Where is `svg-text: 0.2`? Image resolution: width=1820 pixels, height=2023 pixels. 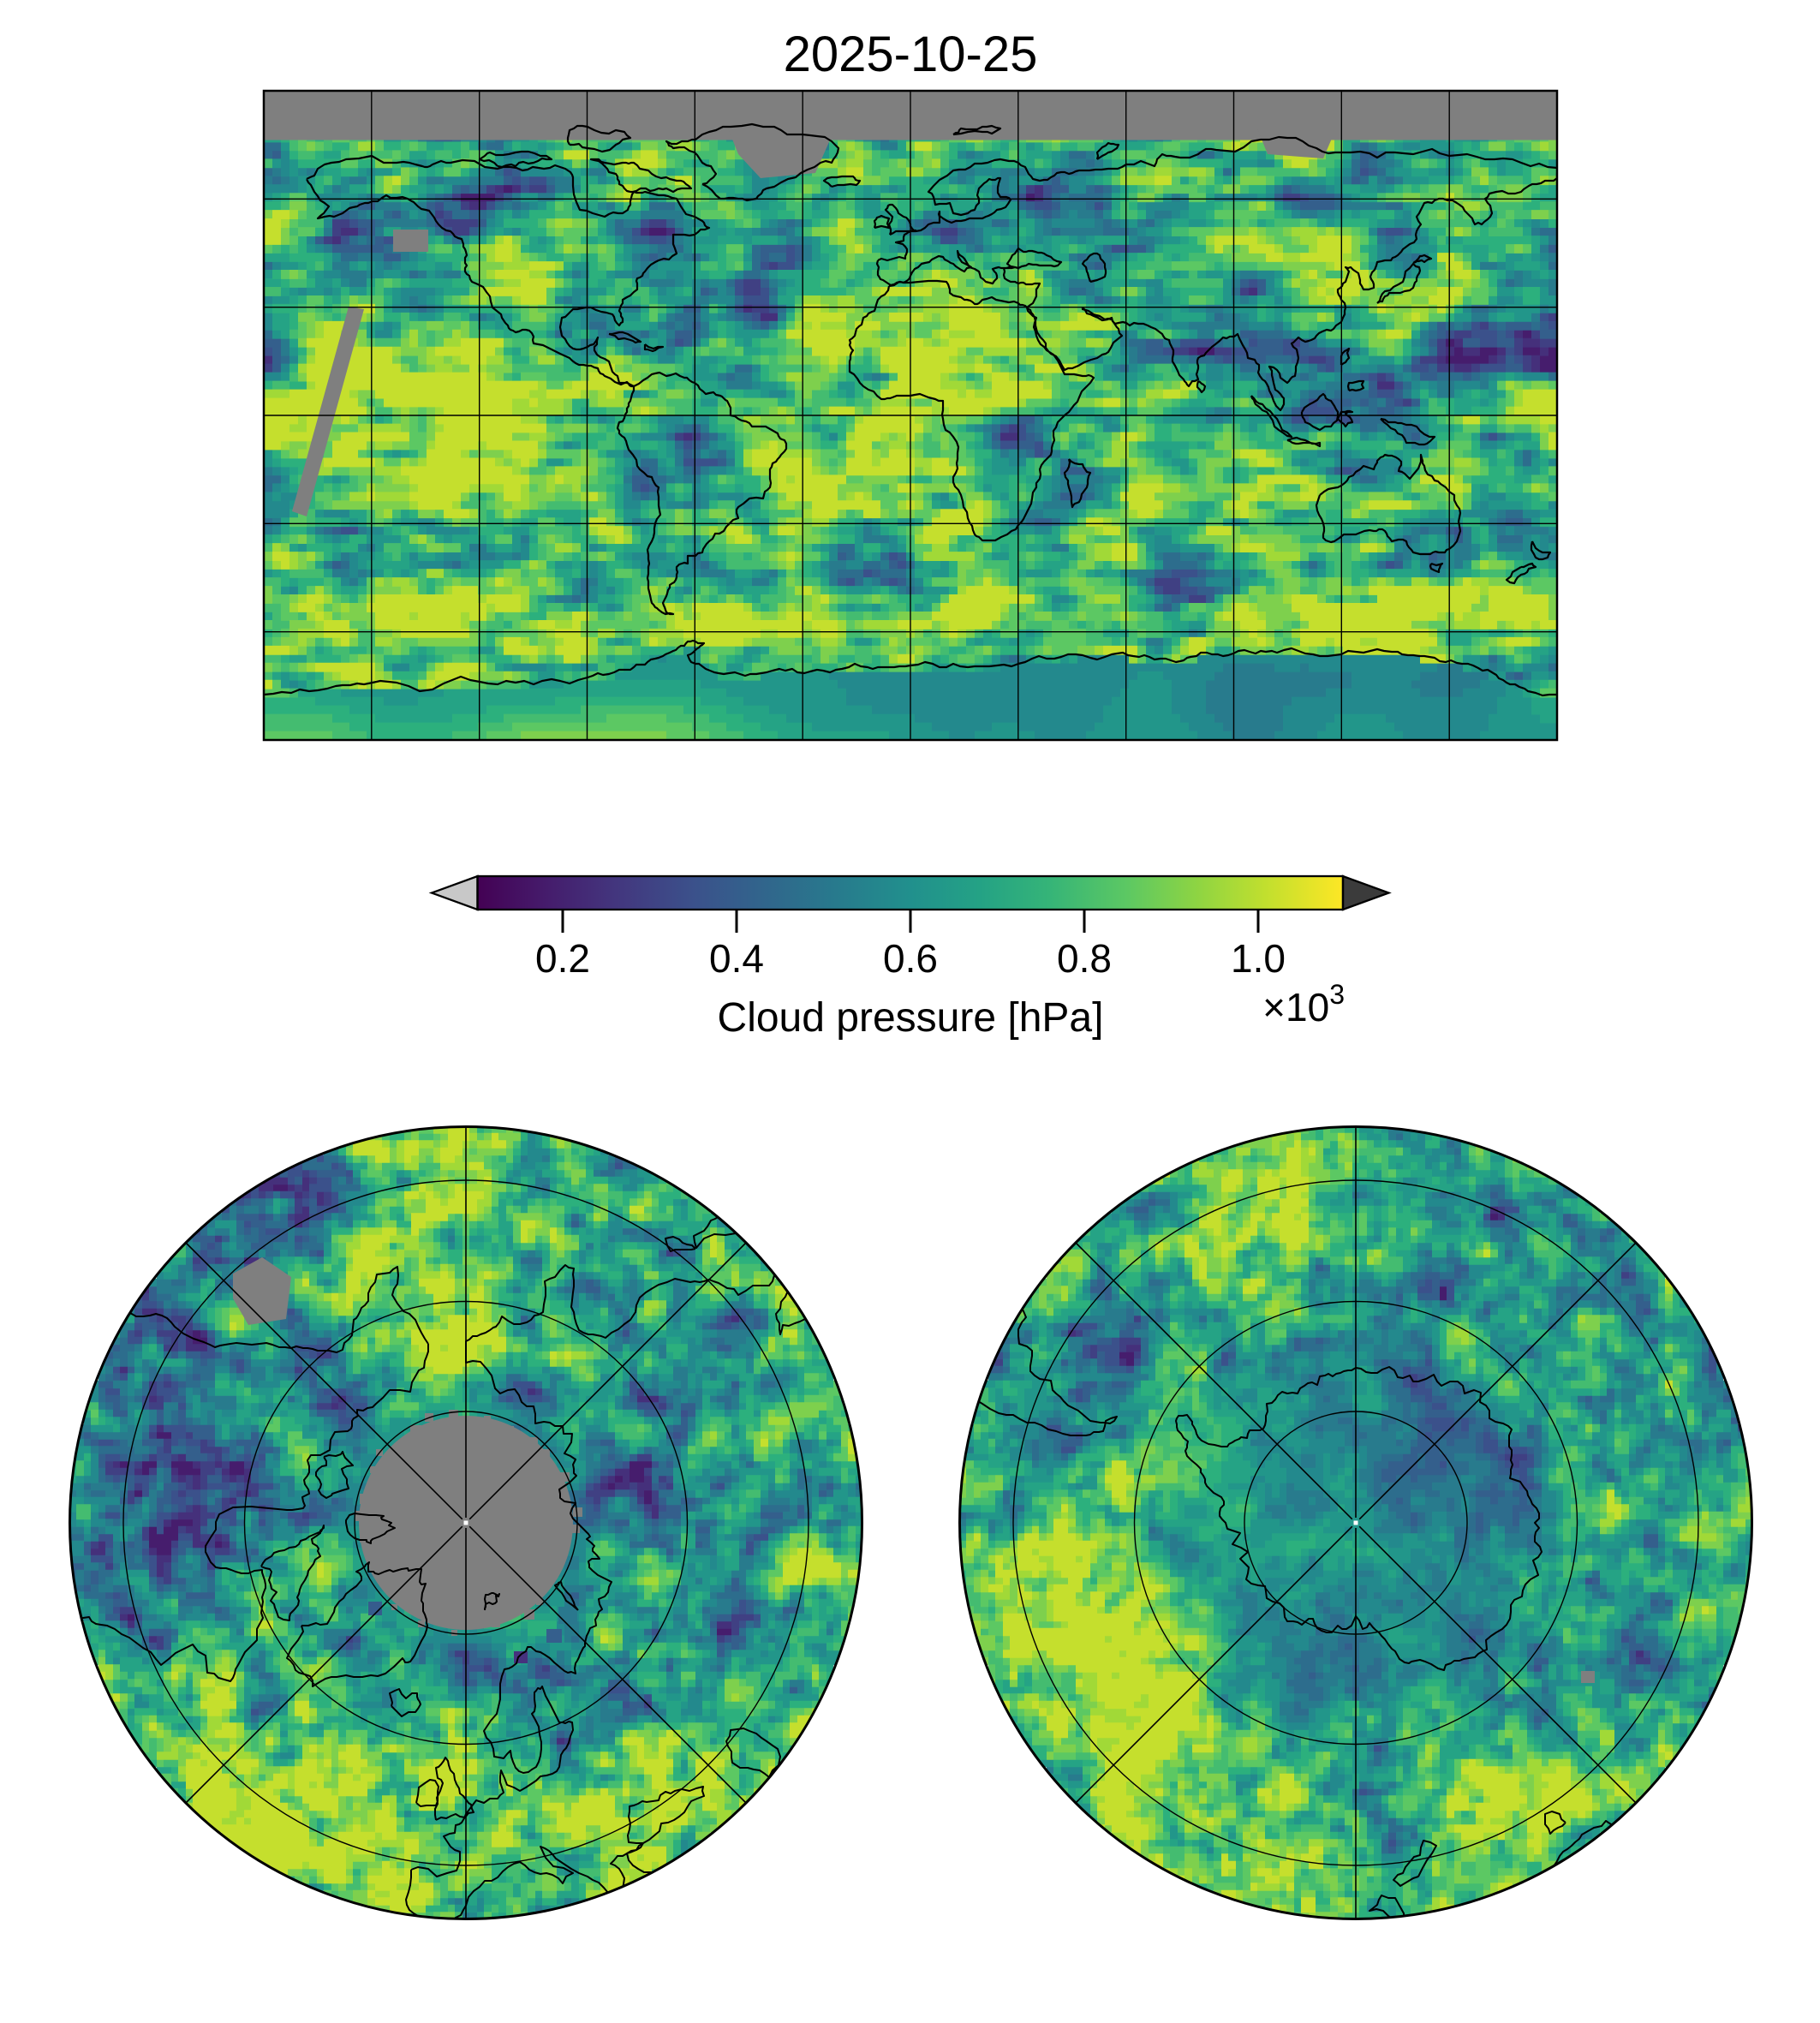 svg-text: 0.2 is located at coordinates (562, 958).